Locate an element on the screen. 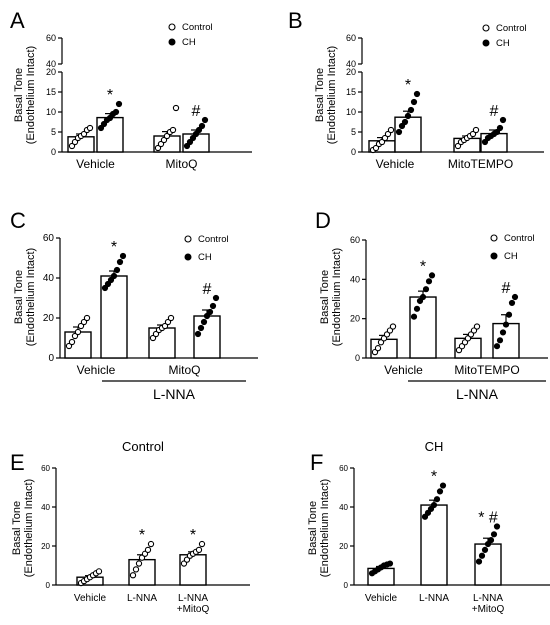 The width and height of the screenshot is (550, 625). panel-letter: D is located at coordinates (323, 220).